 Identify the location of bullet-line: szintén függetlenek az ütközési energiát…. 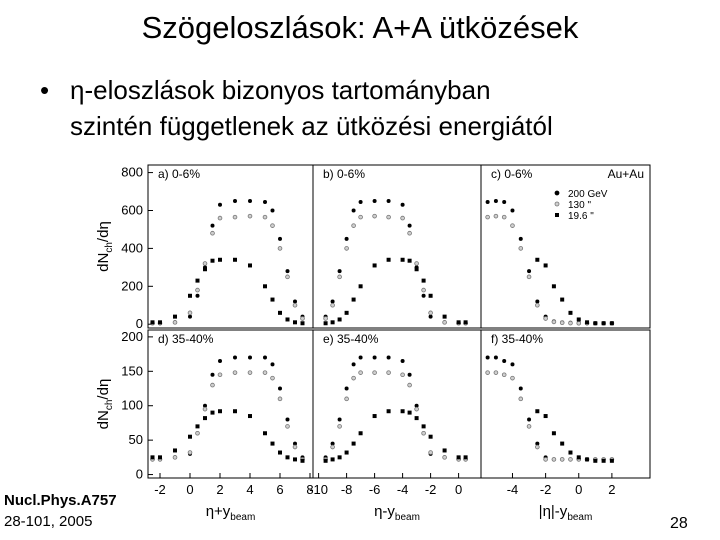
(311, 126).